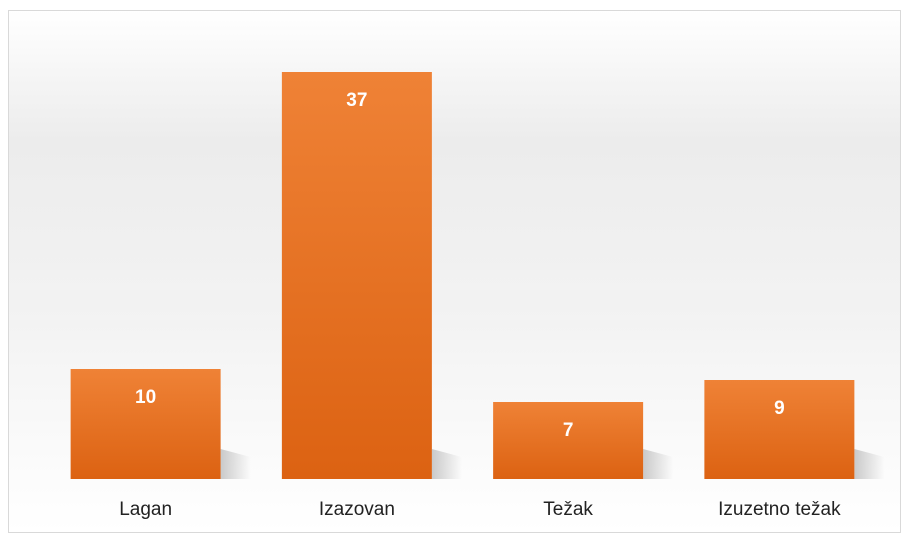  What do you see at coordinates (779, 408) in the screenshot?
I see `data-label: 9` at bounding box center [779, 408].